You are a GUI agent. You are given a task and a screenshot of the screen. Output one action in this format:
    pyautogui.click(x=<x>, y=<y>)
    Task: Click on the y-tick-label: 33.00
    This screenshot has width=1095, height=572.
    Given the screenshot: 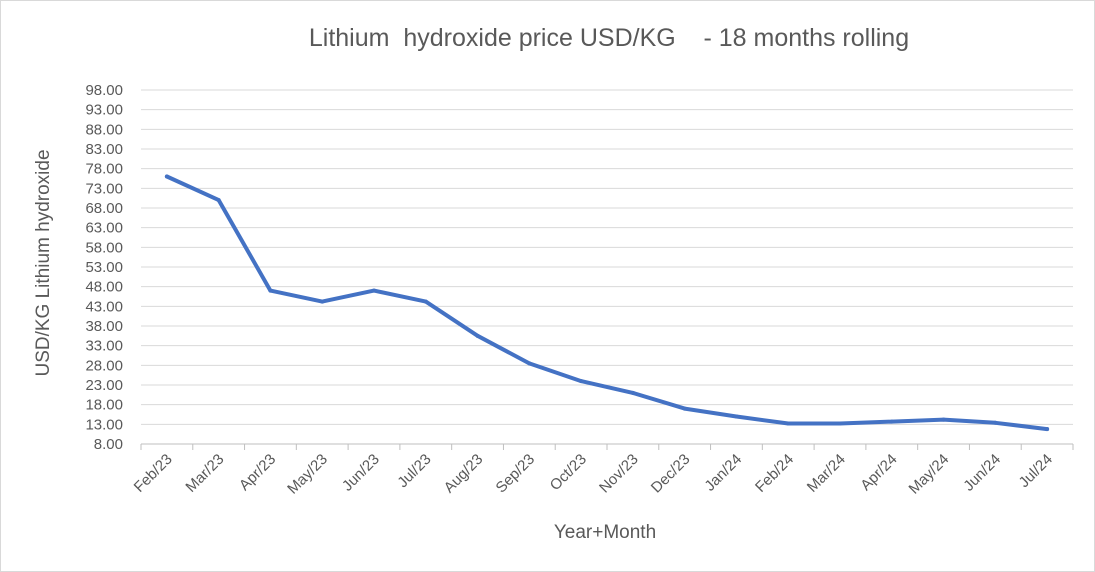 What is the action you would take?
    pyautogui.click(x=104, y=346)
    